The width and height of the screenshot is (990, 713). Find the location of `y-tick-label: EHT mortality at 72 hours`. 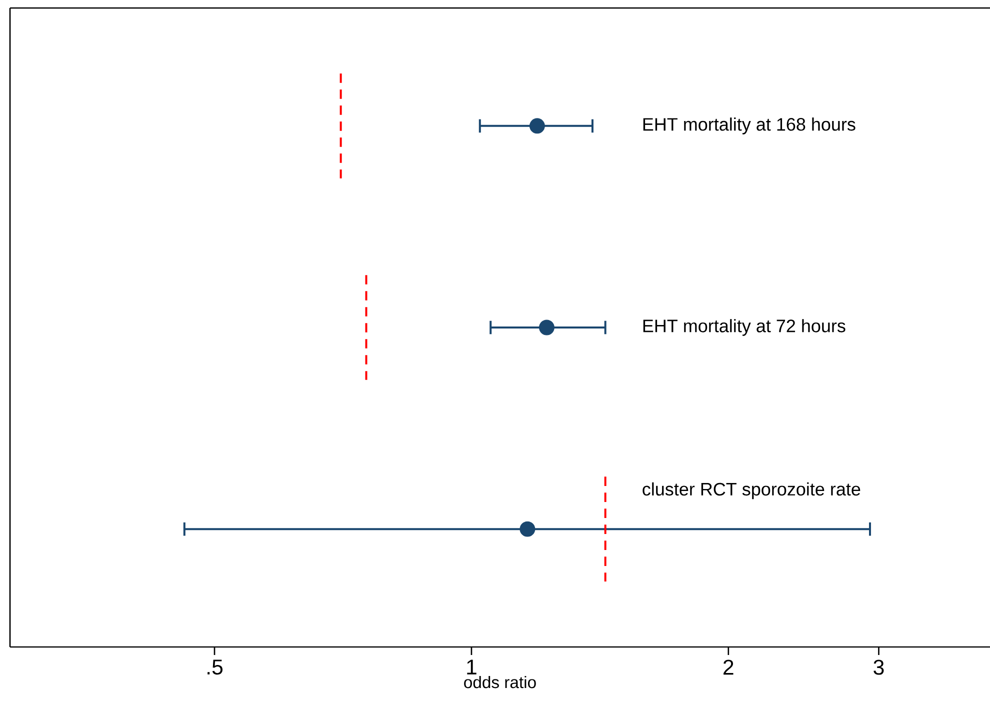

y-tick-label: EHT mortality at 72 hours is located at coordinates (744, 327).